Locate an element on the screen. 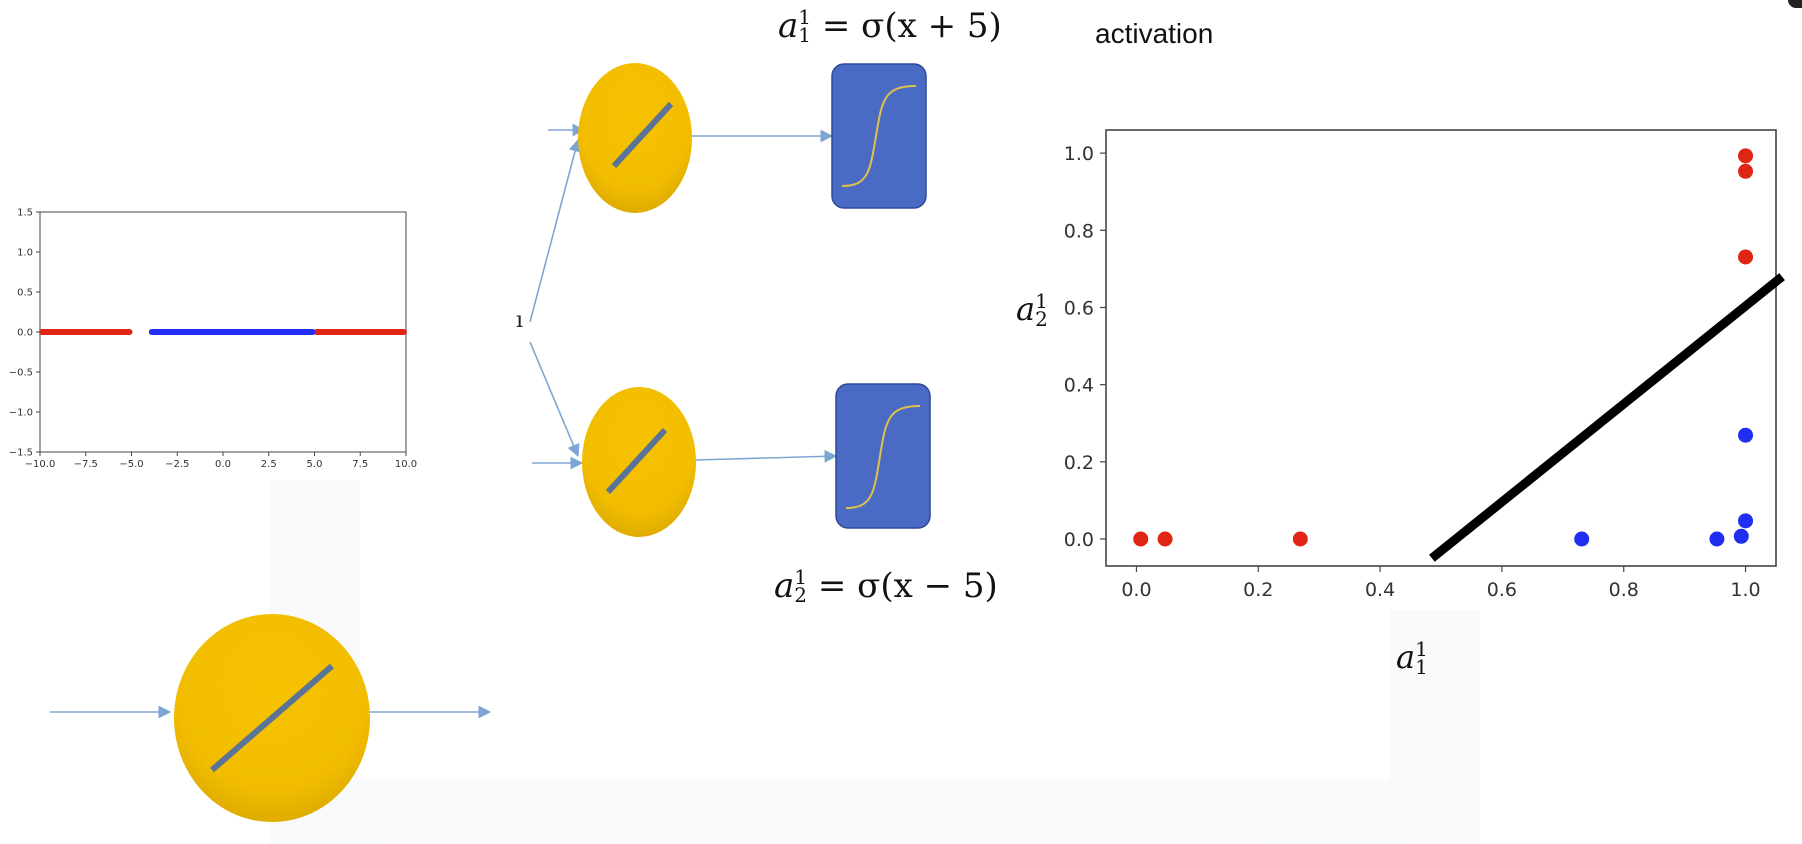 This screenshot has width=1802, height=844. y-tick-label: 0.2 is located at coordinates (1079, 463).